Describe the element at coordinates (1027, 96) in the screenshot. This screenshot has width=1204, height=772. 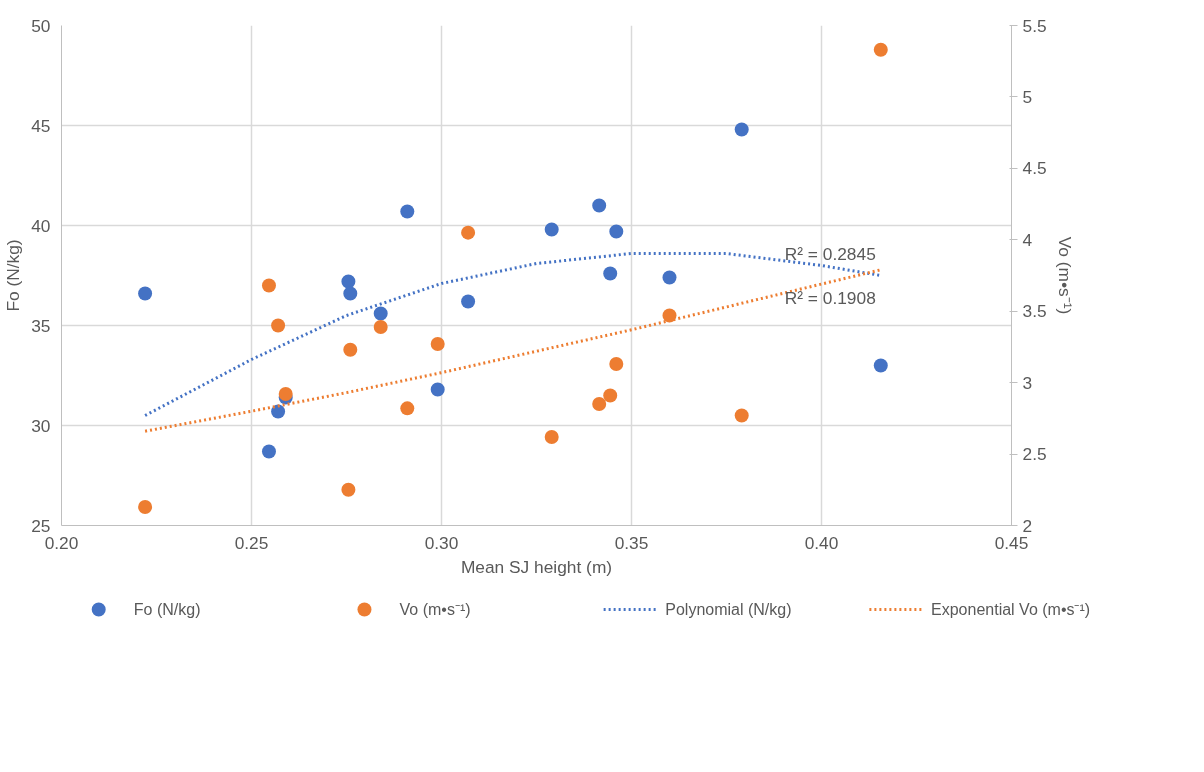
I see `y2-tick-label: 5` at that location.